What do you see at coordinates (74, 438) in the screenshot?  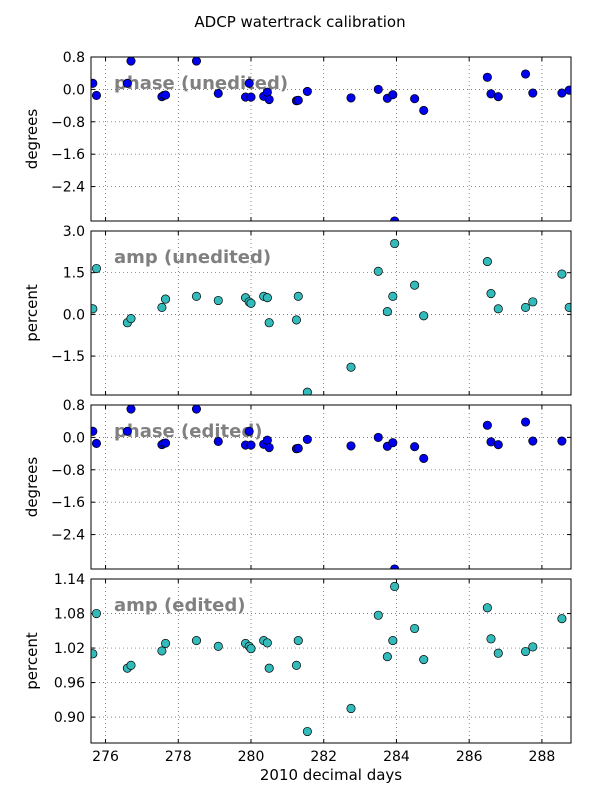 I see `y-tick-label: 0.0` at bounding box center [74, 438].